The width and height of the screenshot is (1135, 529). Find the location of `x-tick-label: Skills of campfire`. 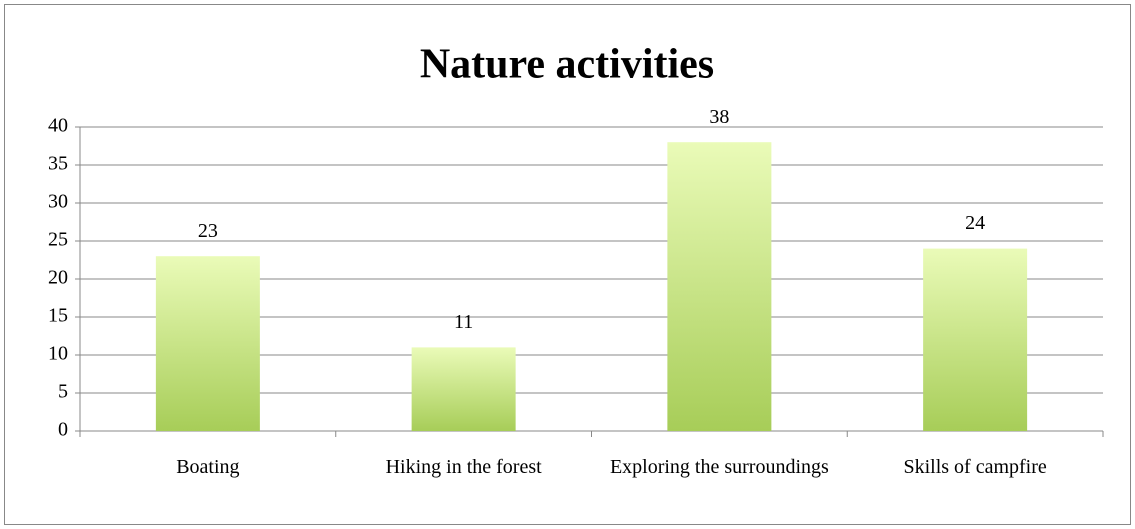

x-tick-label: Skills of campfire is located at coordinates (975, 467).